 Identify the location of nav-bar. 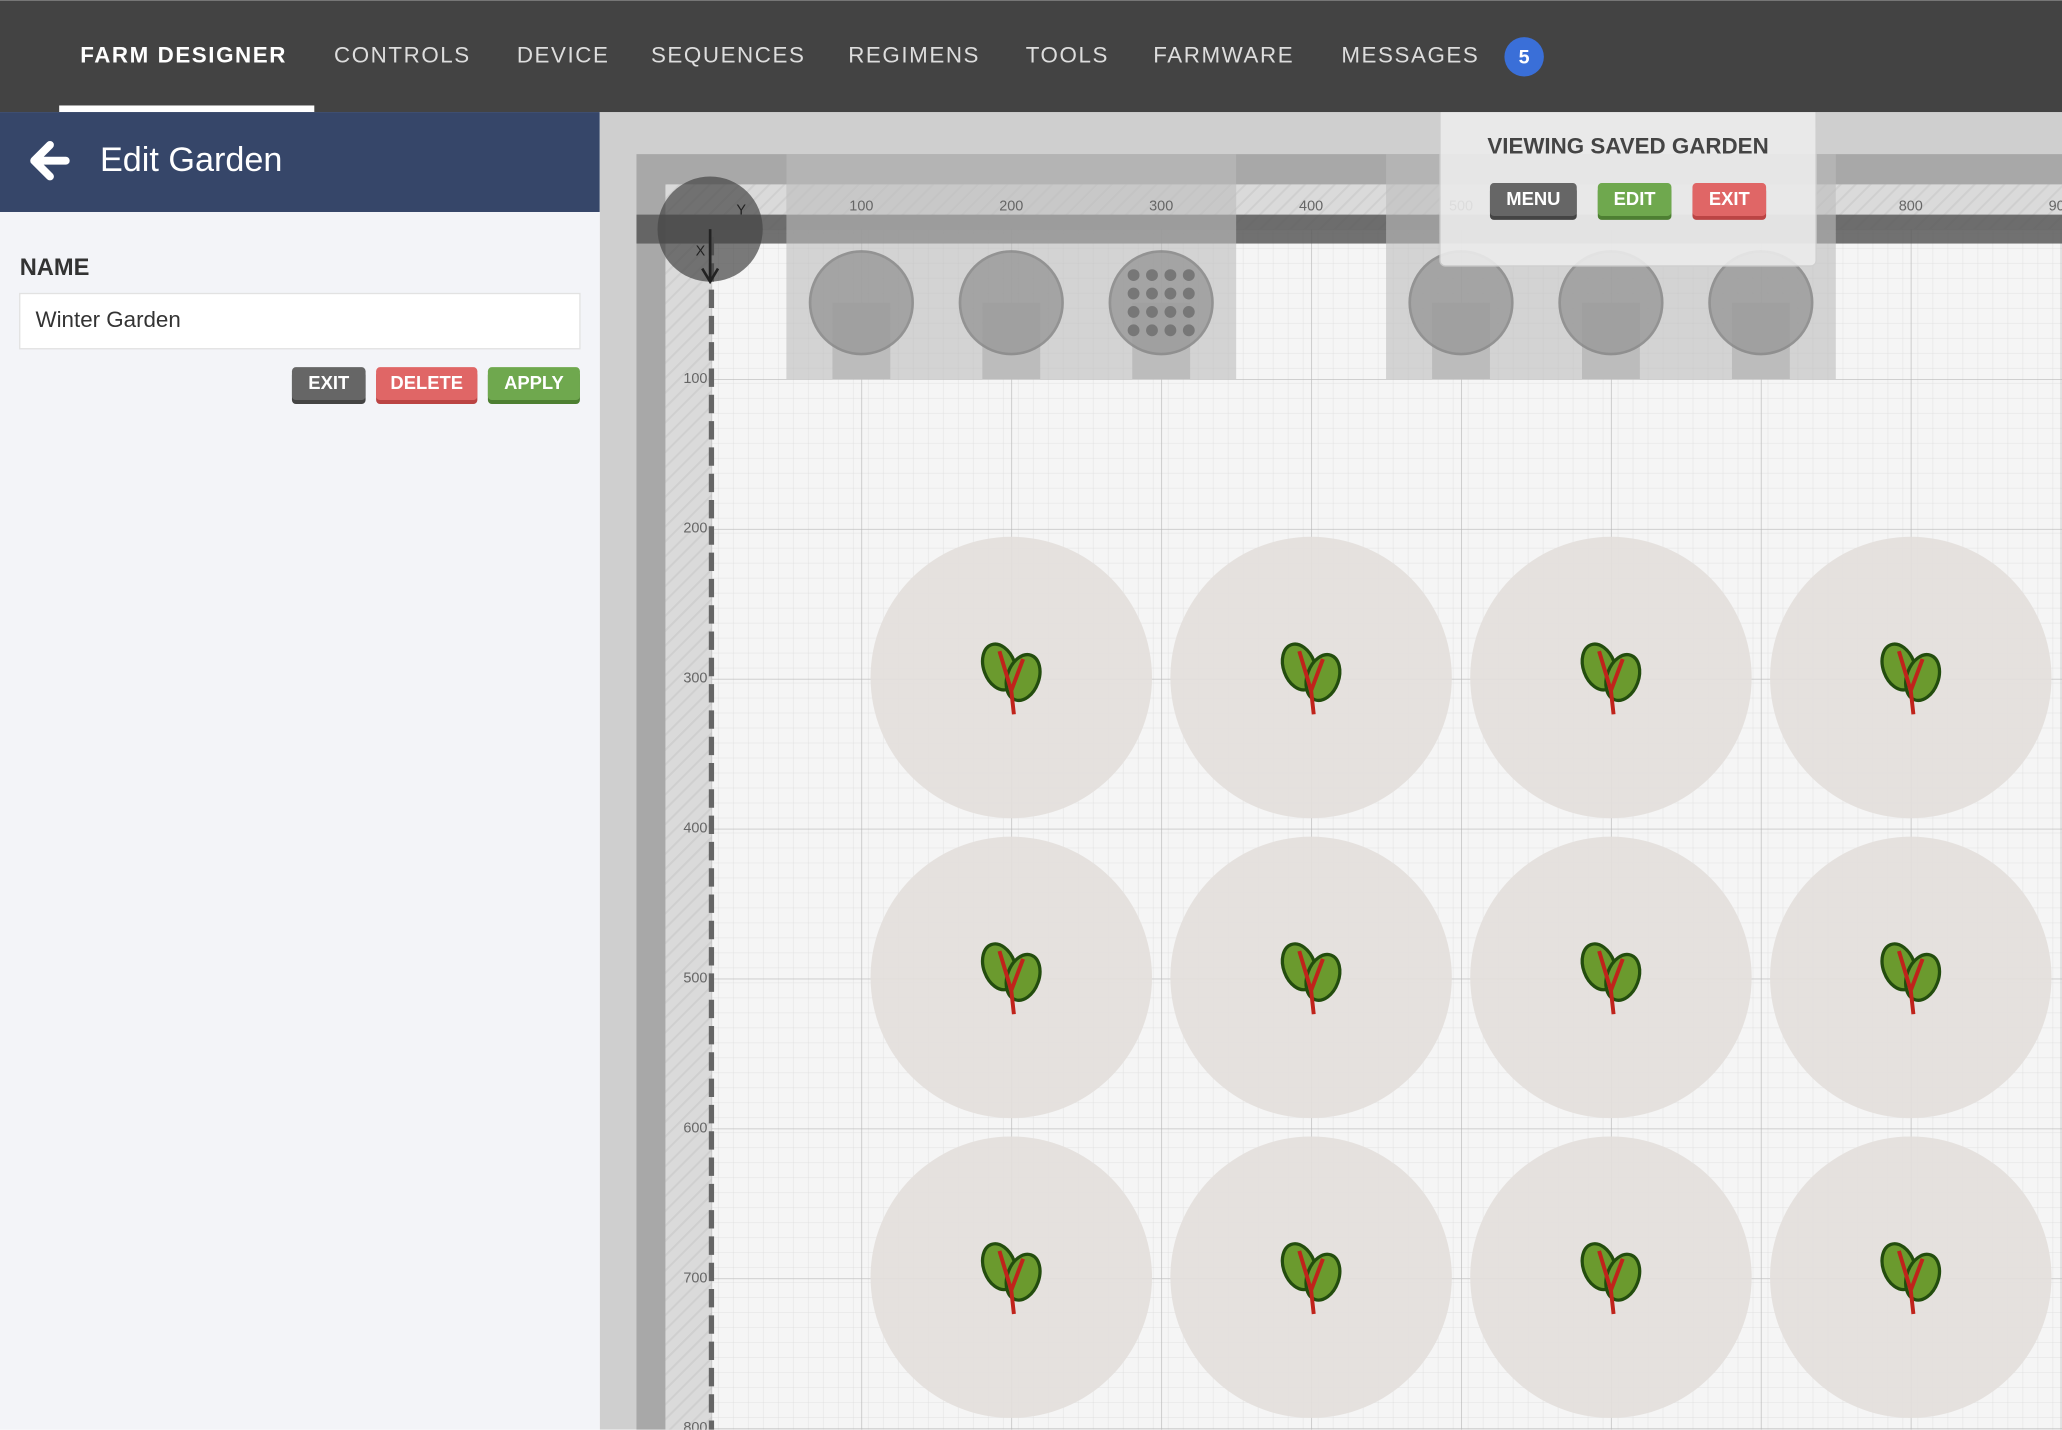
(1031, 56).